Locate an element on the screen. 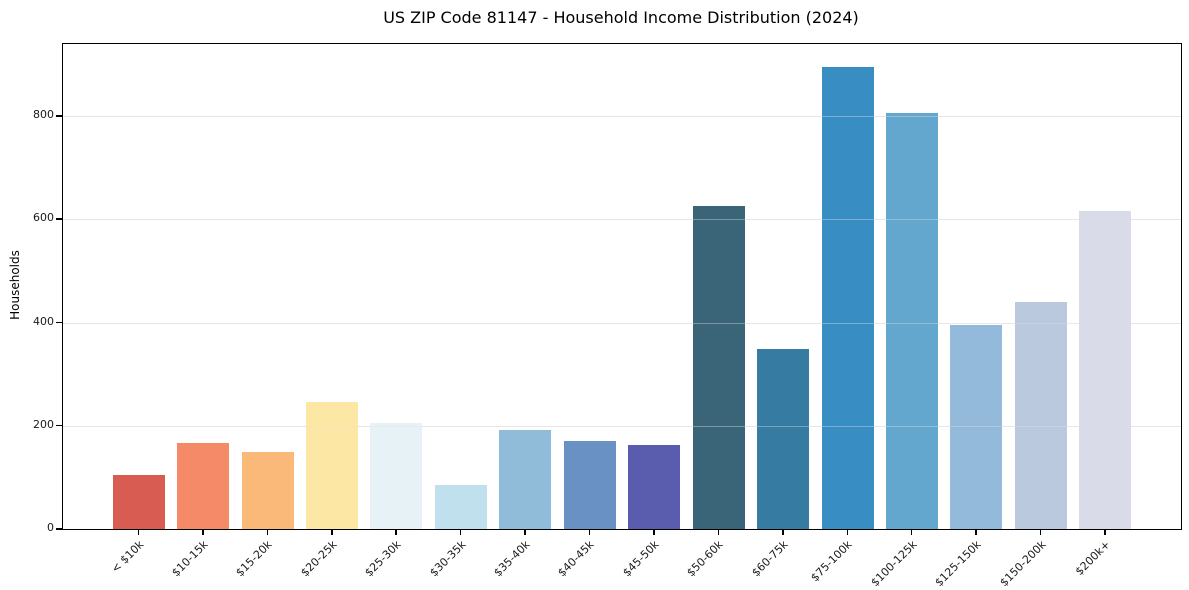 The image size is (1189, 590). bar-$30-35k is located at coordinates (460, 506).